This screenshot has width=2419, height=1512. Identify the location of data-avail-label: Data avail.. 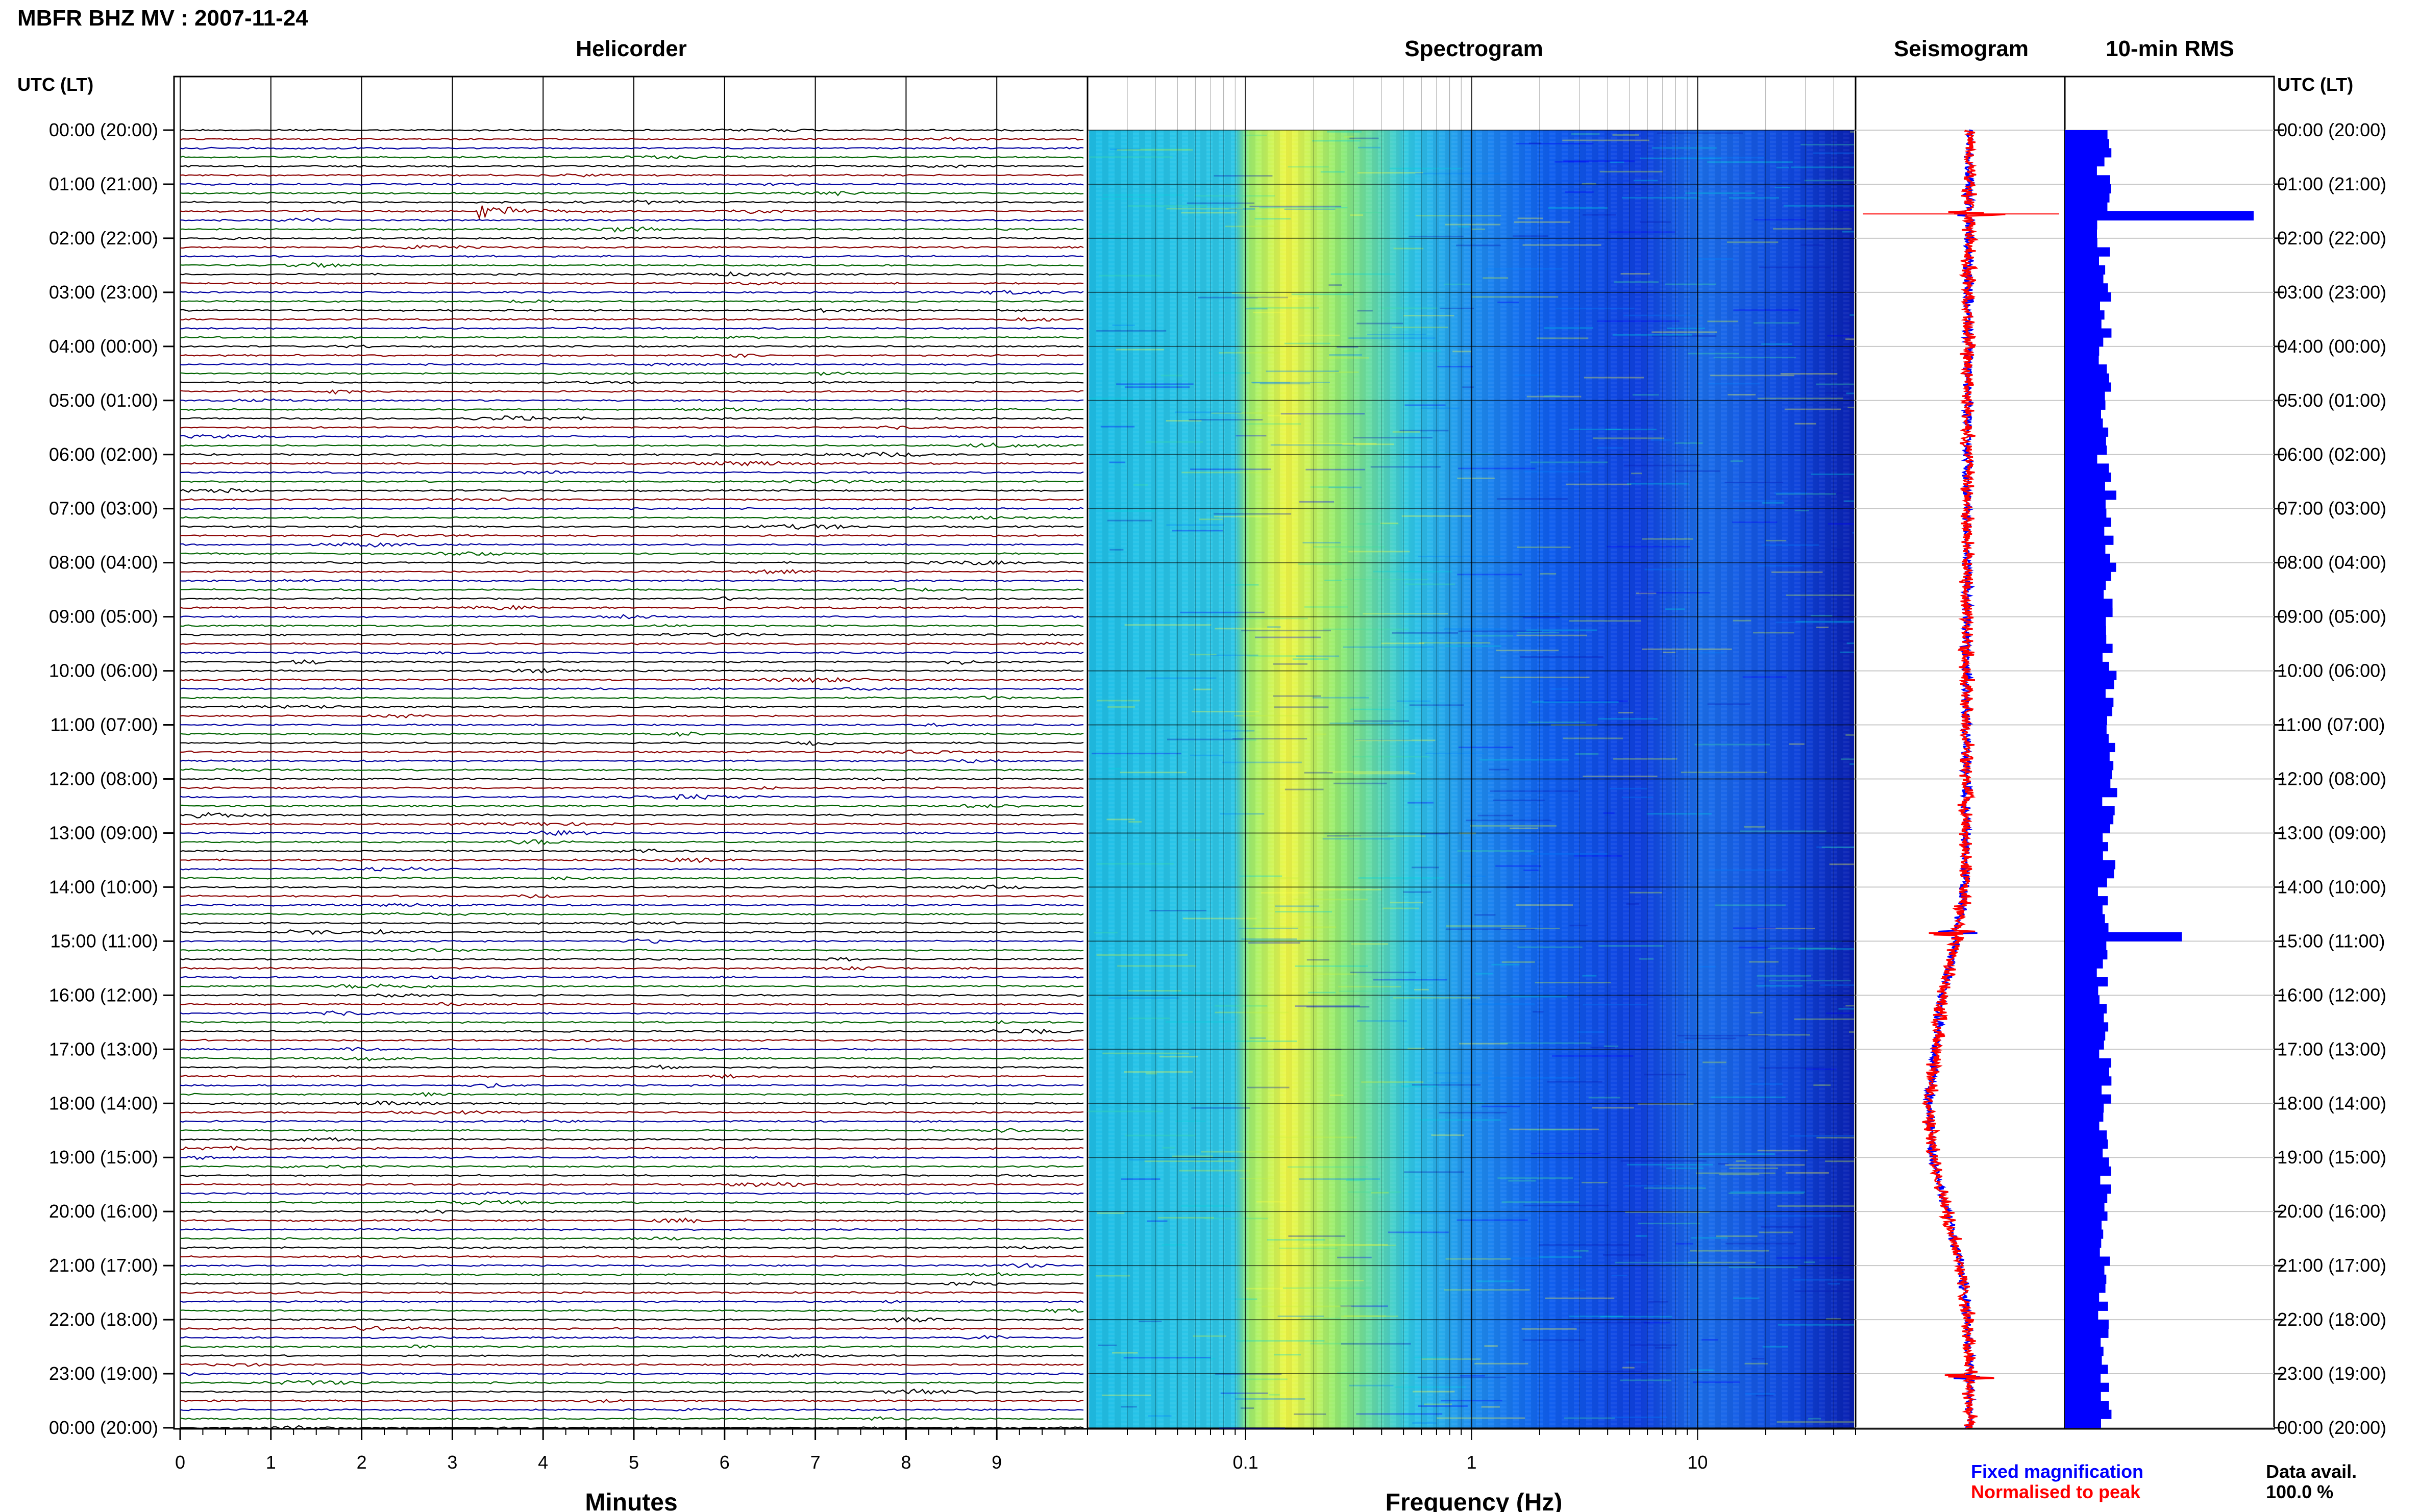
(2311, 1471).